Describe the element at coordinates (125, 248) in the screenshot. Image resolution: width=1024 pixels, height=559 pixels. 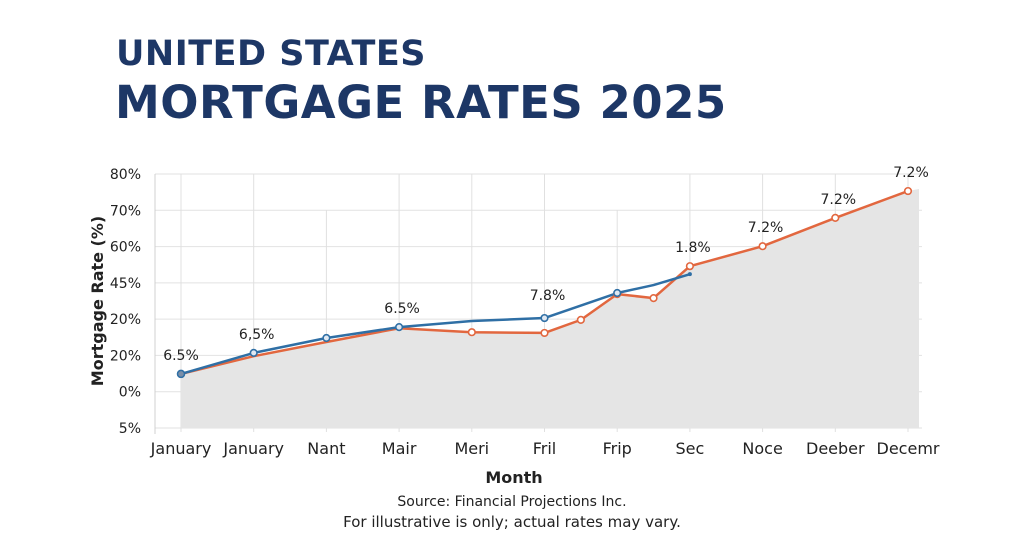
I see `y-tick-label: 60%` at that location.